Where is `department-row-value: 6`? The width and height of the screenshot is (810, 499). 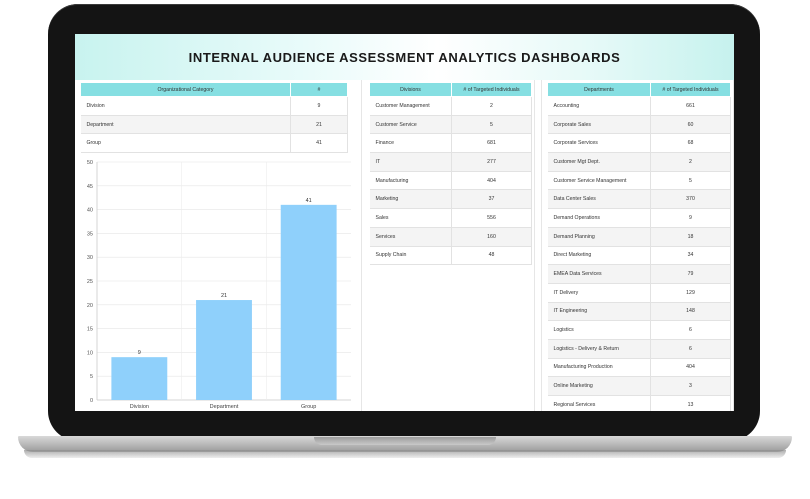 department-row-value: 6 is located at coordinates (690, 330).